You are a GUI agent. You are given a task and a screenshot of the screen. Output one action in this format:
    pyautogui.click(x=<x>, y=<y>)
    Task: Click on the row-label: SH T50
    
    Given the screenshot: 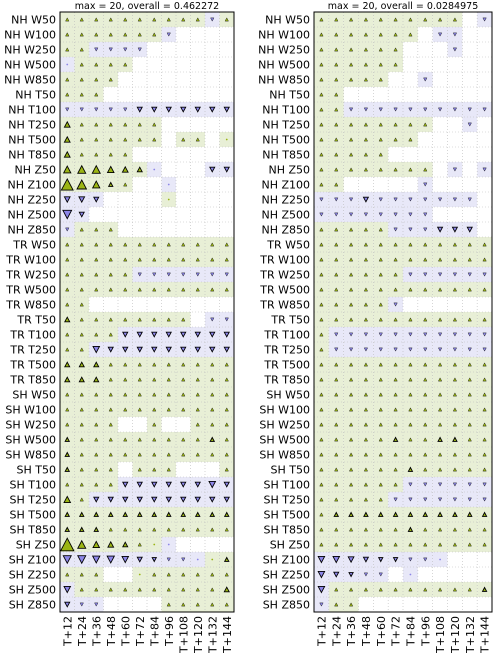 What is the action you would take?
    pyautogui.click(x=36, y=470)
    